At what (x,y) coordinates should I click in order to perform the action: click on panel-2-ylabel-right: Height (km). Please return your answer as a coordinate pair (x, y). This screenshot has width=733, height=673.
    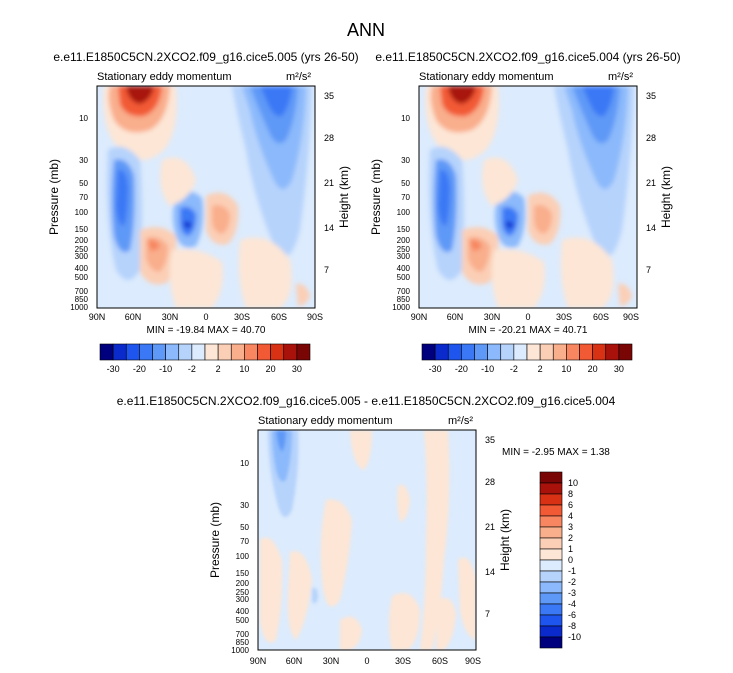
    Looking at the image, I should click on (666, 197).